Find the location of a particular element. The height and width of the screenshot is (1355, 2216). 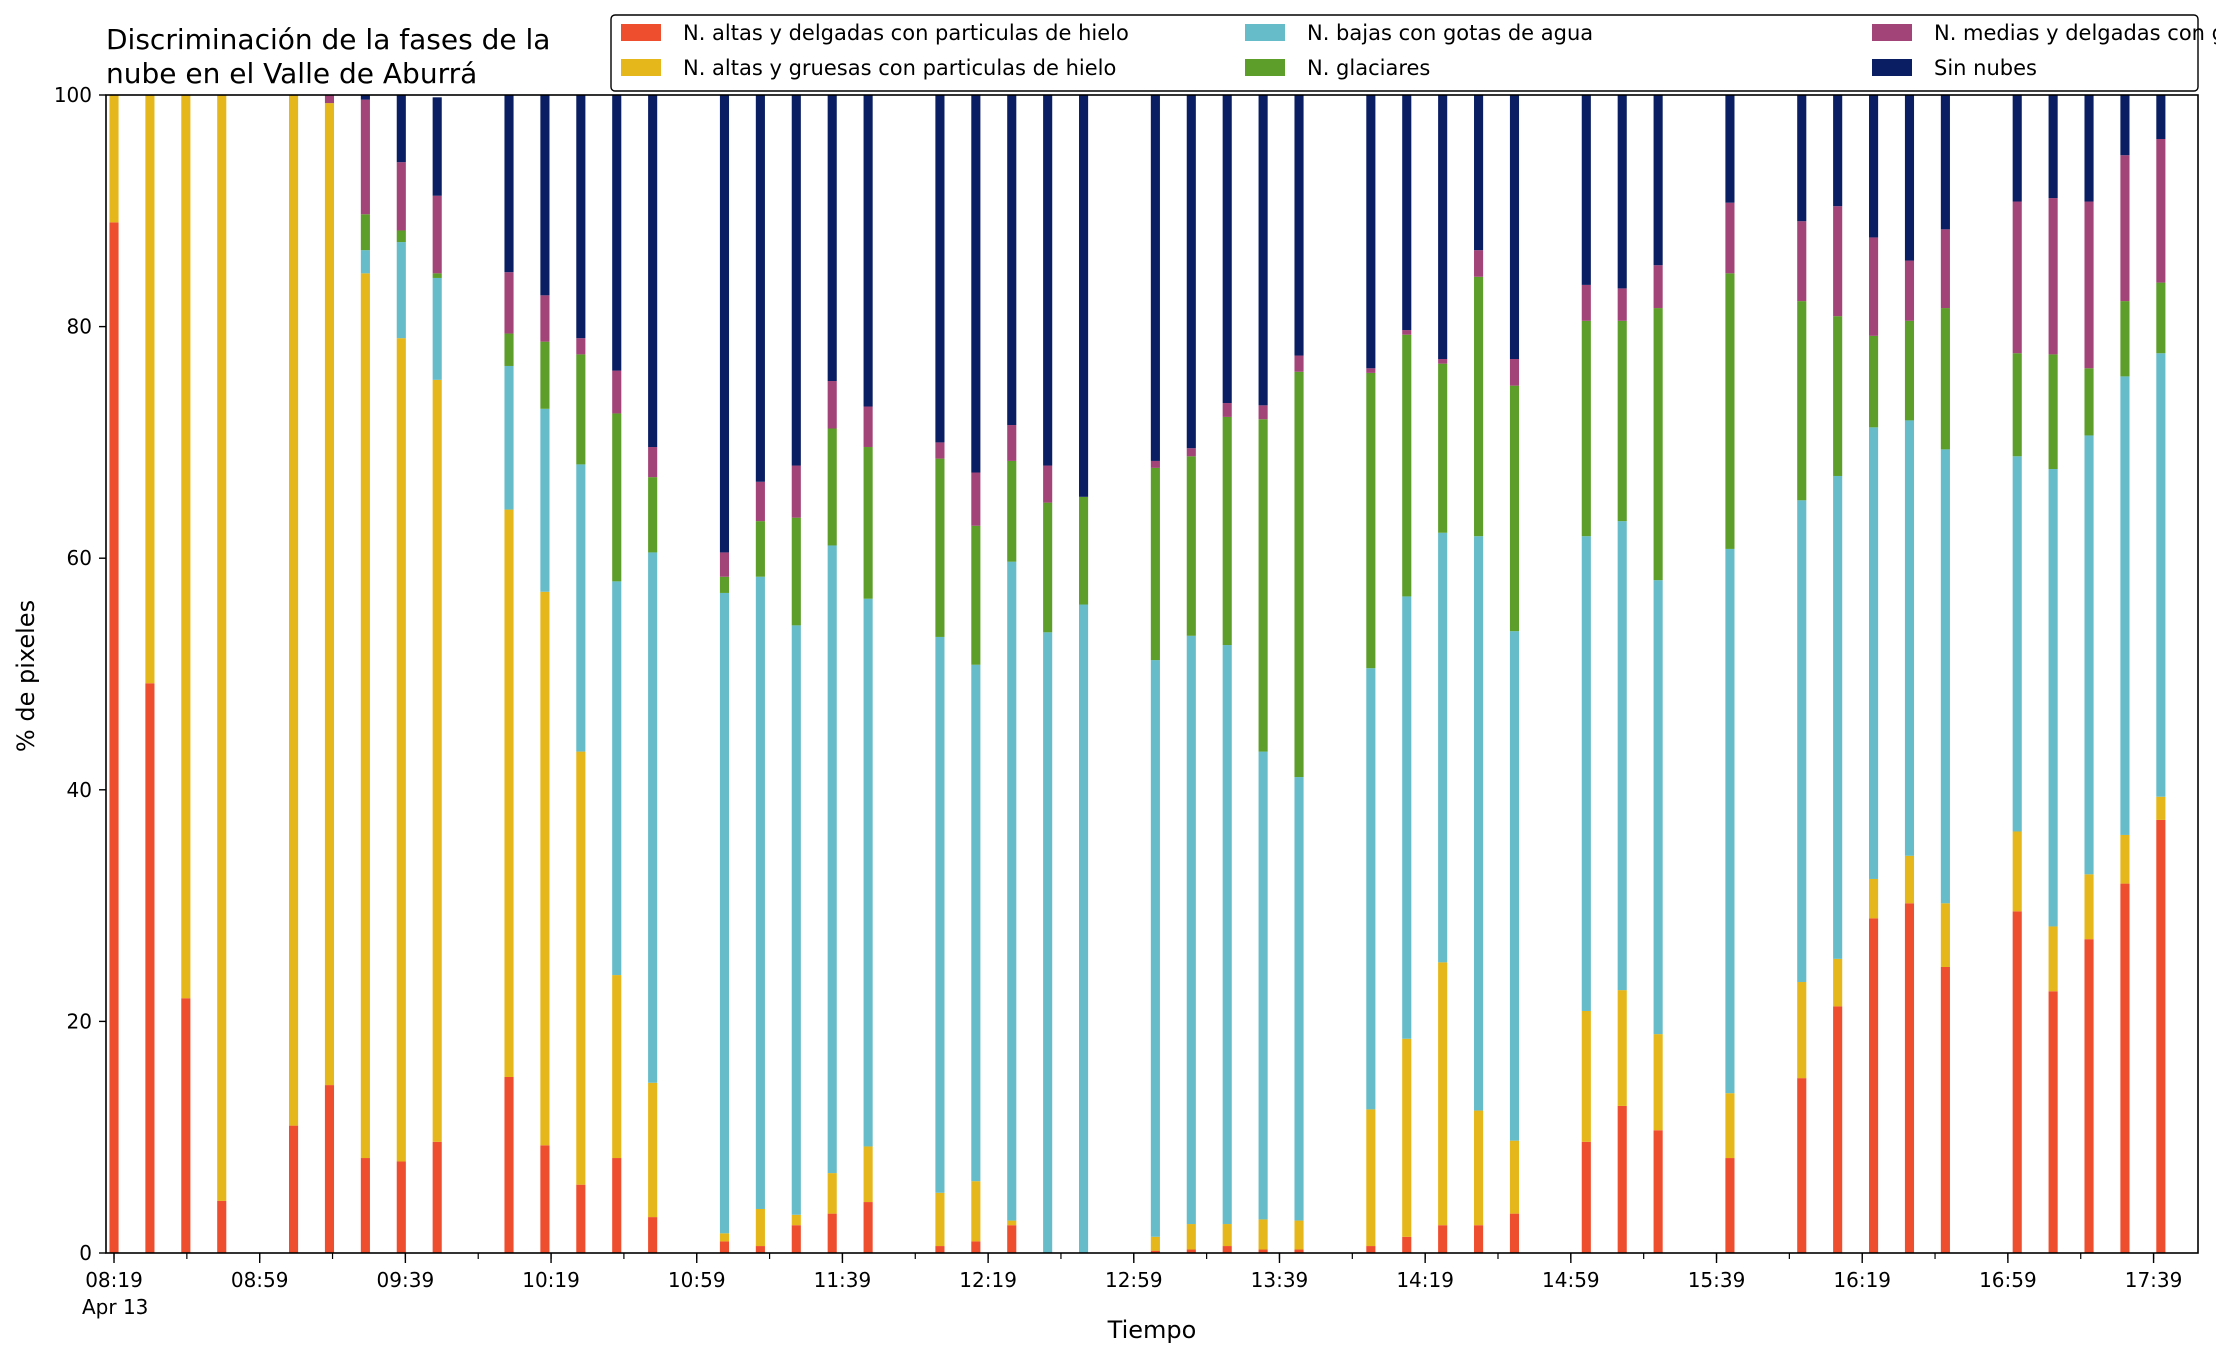

y-tick-label: 100 is located at coordinates (73, 95).